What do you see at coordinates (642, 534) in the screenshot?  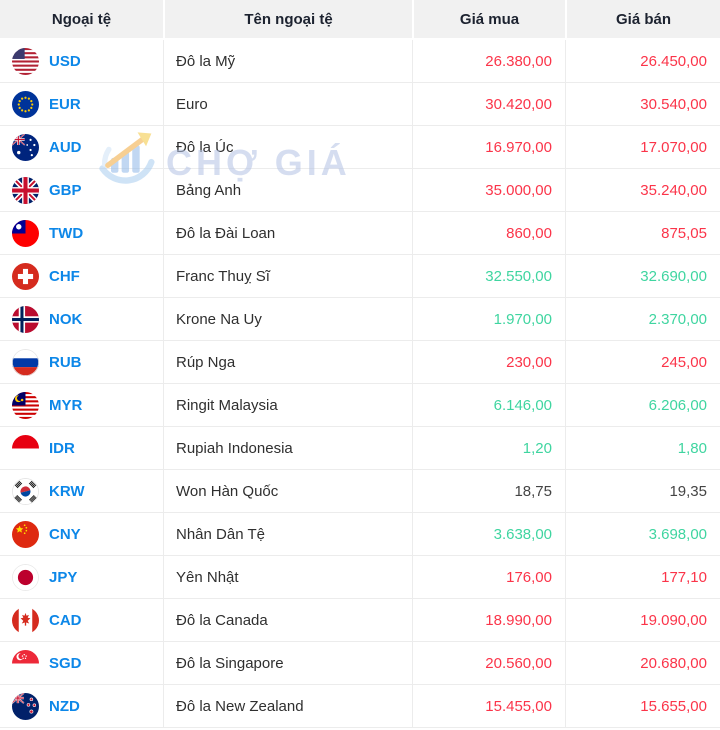 I see `sell-price: 3.698,00` at bounding box center [642, 534].